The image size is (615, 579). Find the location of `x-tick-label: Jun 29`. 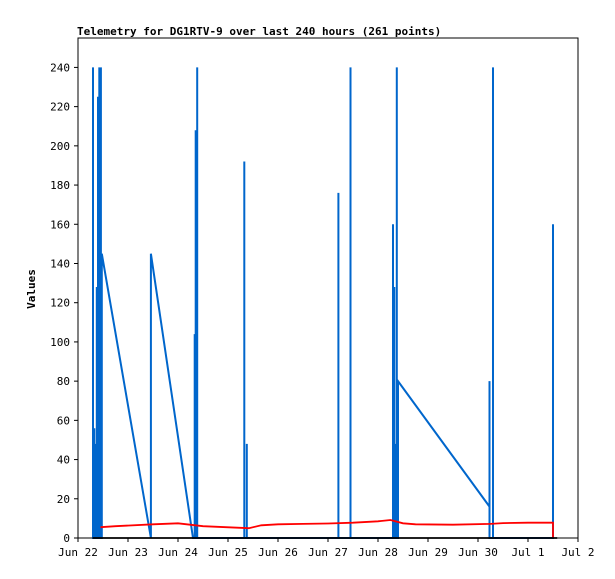

x-tick-label: Jun 29 is located at coordinates (428, 552).